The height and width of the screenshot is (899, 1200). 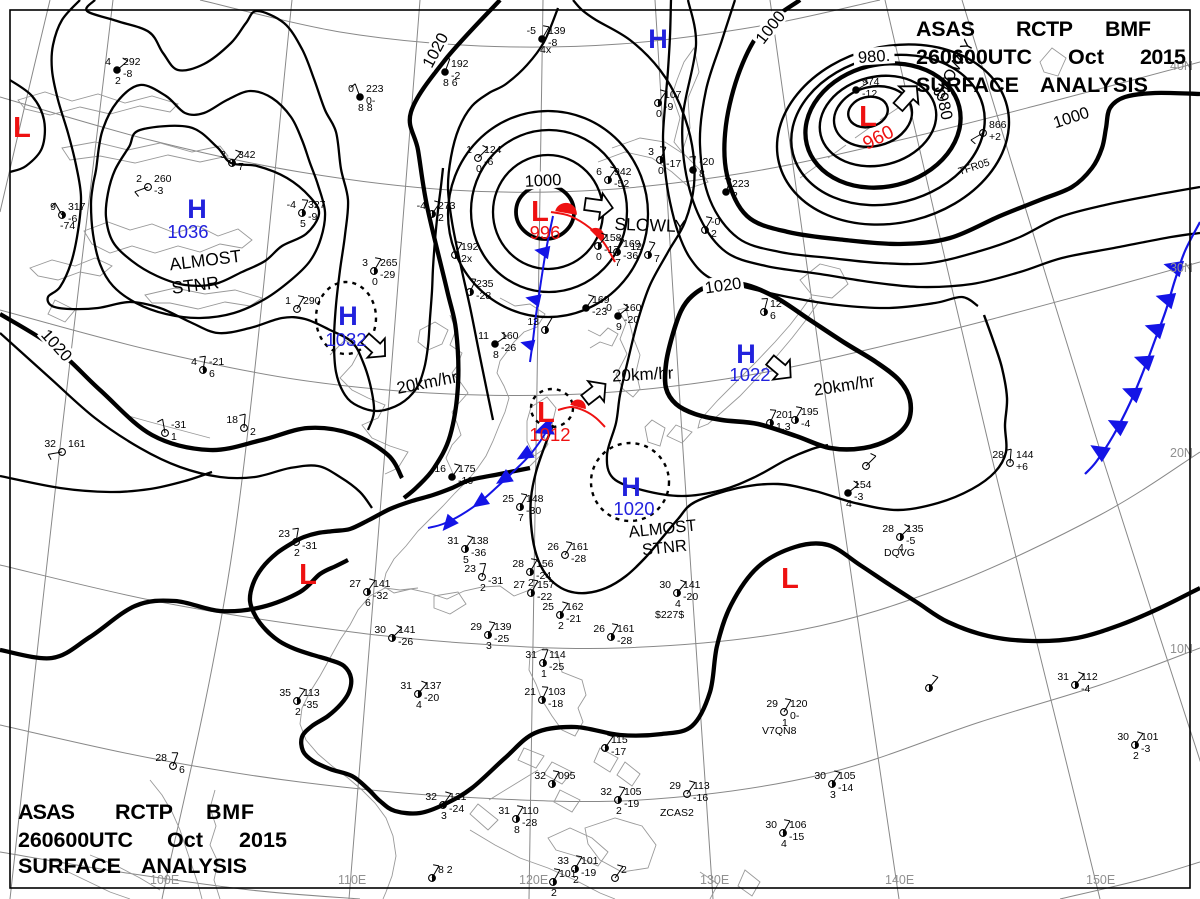 What do you see at coordinates (1089, 677) in the screenshot?
I see `svg-text: 112` at bounding box center [1089, 677].